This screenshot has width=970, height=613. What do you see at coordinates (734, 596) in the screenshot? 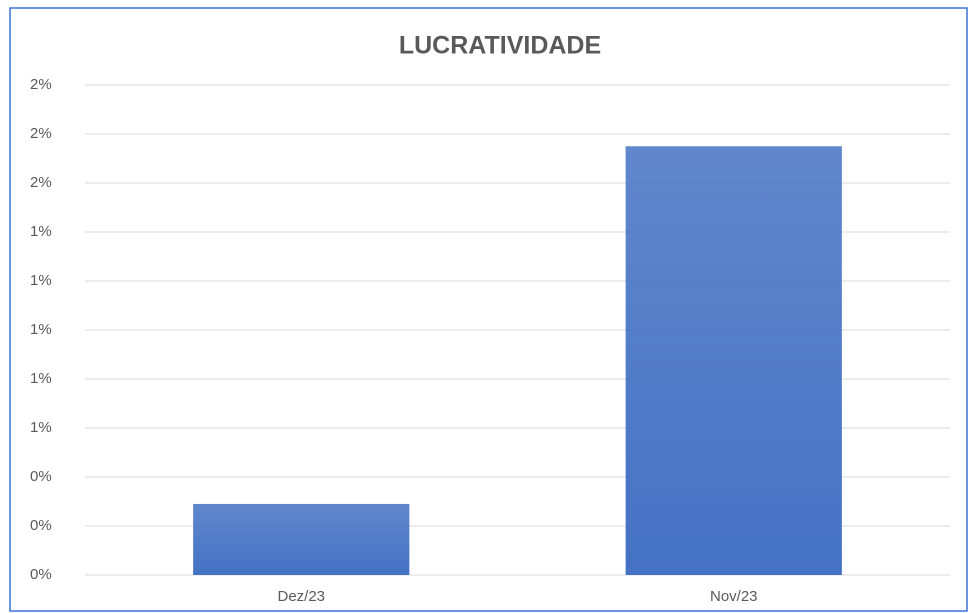
I see `x-tick-label: Nov/23` at bounding box center [734, 596].